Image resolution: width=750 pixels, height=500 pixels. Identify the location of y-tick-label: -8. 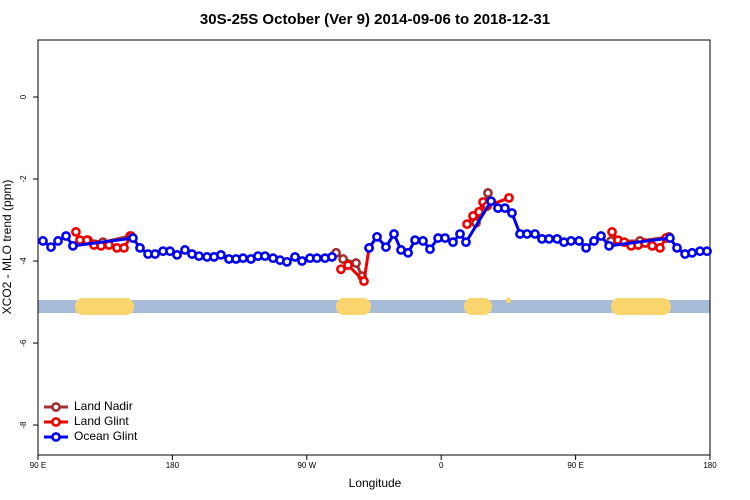
(23, 425).